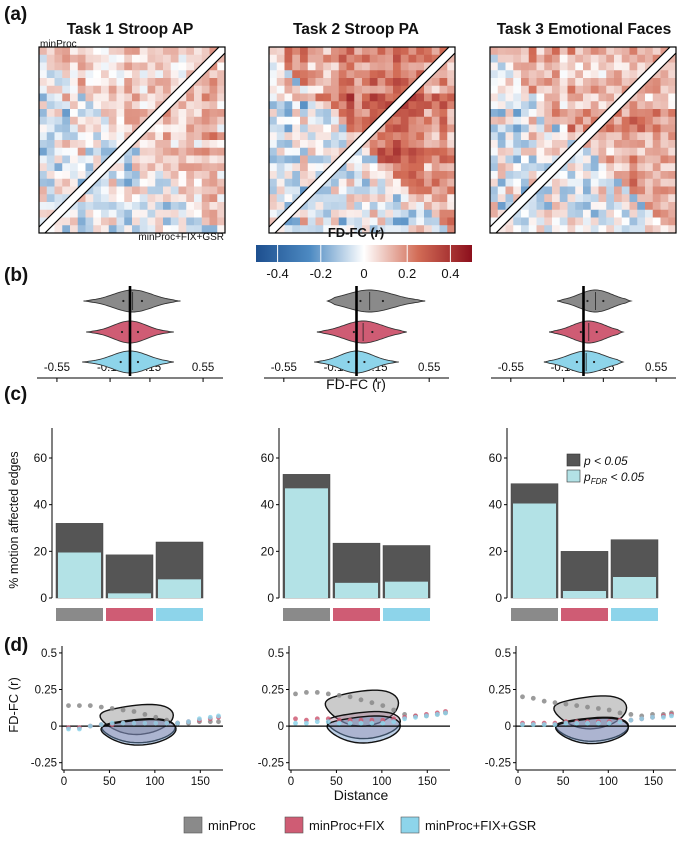 Image resolution: width=685 pixels, height=858 pixels. I want to click on scatter-y-tick-label: 0.25, so click(500, 691).